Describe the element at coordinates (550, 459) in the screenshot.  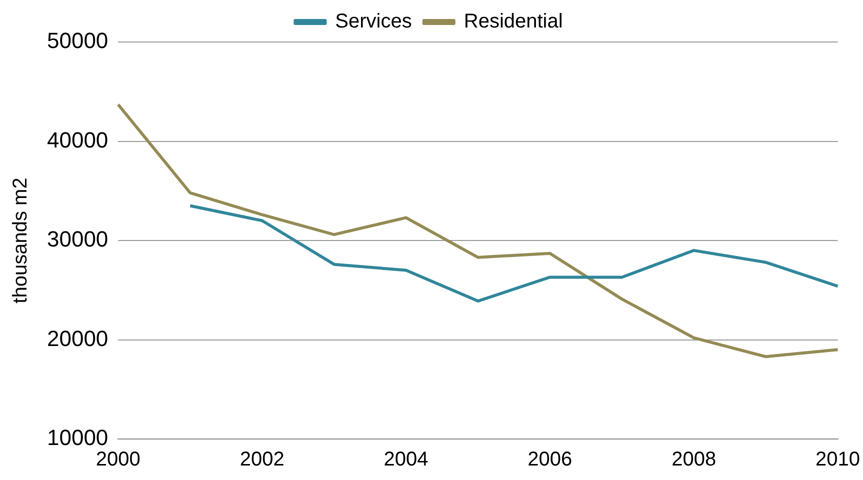
I see `x-tick-label: 2006` at that location.